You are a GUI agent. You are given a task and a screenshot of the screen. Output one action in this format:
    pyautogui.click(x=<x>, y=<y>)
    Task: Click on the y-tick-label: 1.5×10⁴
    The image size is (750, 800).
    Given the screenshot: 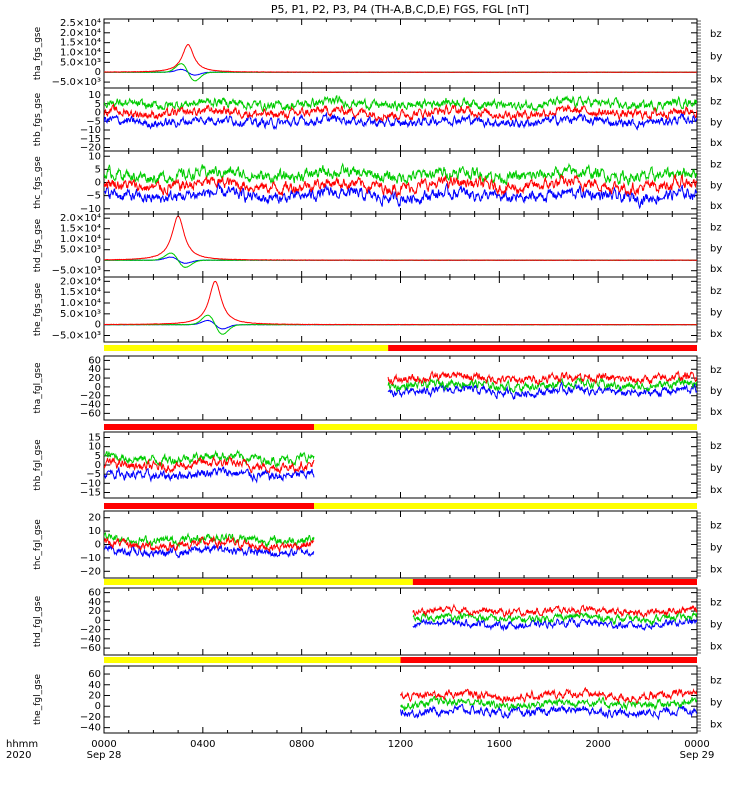 What is the action you would take?
    pyautogui.click(x=80, y=229)
    